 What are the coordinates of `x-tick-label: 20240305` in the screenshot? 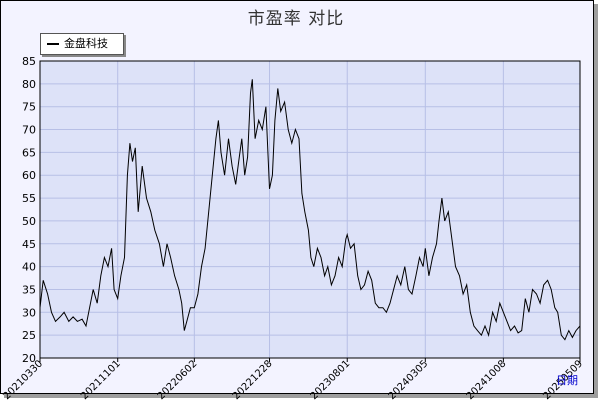 It's located at (409, 379).